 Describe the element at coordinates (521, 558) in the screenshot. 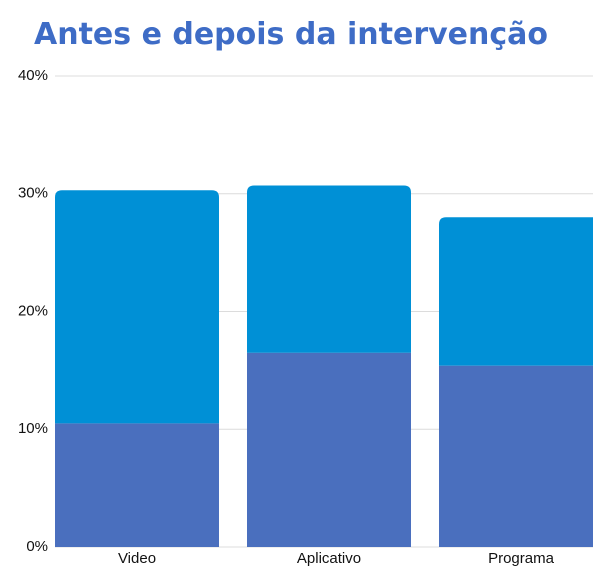

I see `x-tick-label: Programa` at that location.